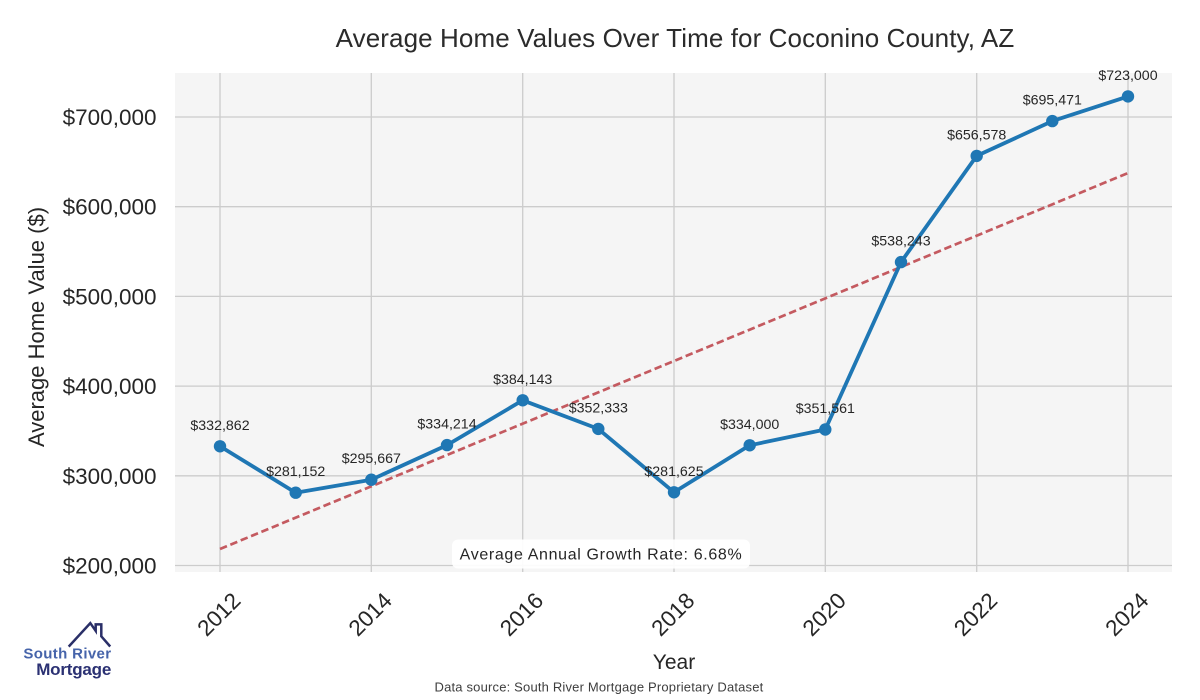  Describe the element at coordinates (446, 425) in the screenshot. I see `svg-text: $334,214` at that location.